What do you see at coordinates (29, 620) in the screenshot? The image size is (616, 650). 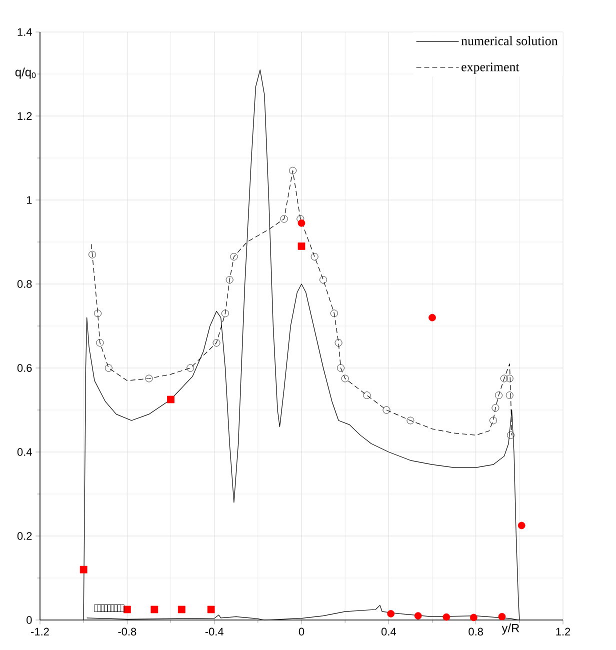 I see `y-tick-label: 0` at bounding box center [29, 620].